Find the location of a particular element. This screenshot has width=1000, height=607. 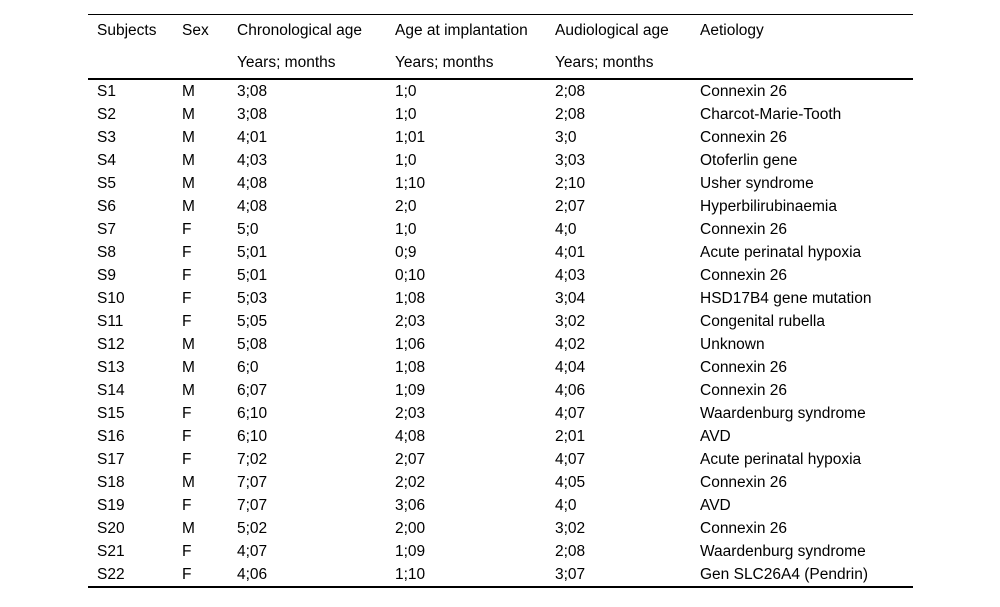

cell-subject: S1 is located at coordinates (106, 91).